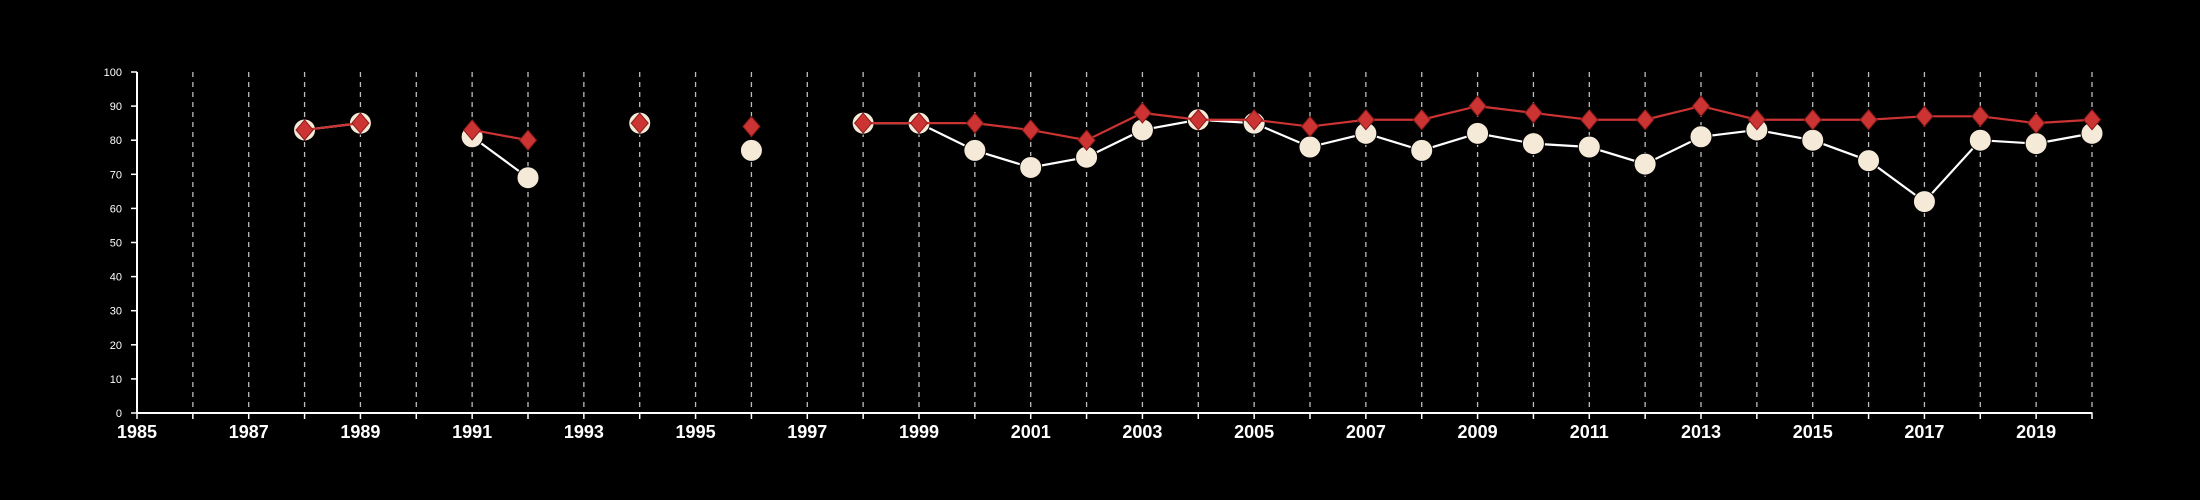  Describe the element at coordinates (116, 175) in the screenshot. I see `y-tick-label: 70` at that location.